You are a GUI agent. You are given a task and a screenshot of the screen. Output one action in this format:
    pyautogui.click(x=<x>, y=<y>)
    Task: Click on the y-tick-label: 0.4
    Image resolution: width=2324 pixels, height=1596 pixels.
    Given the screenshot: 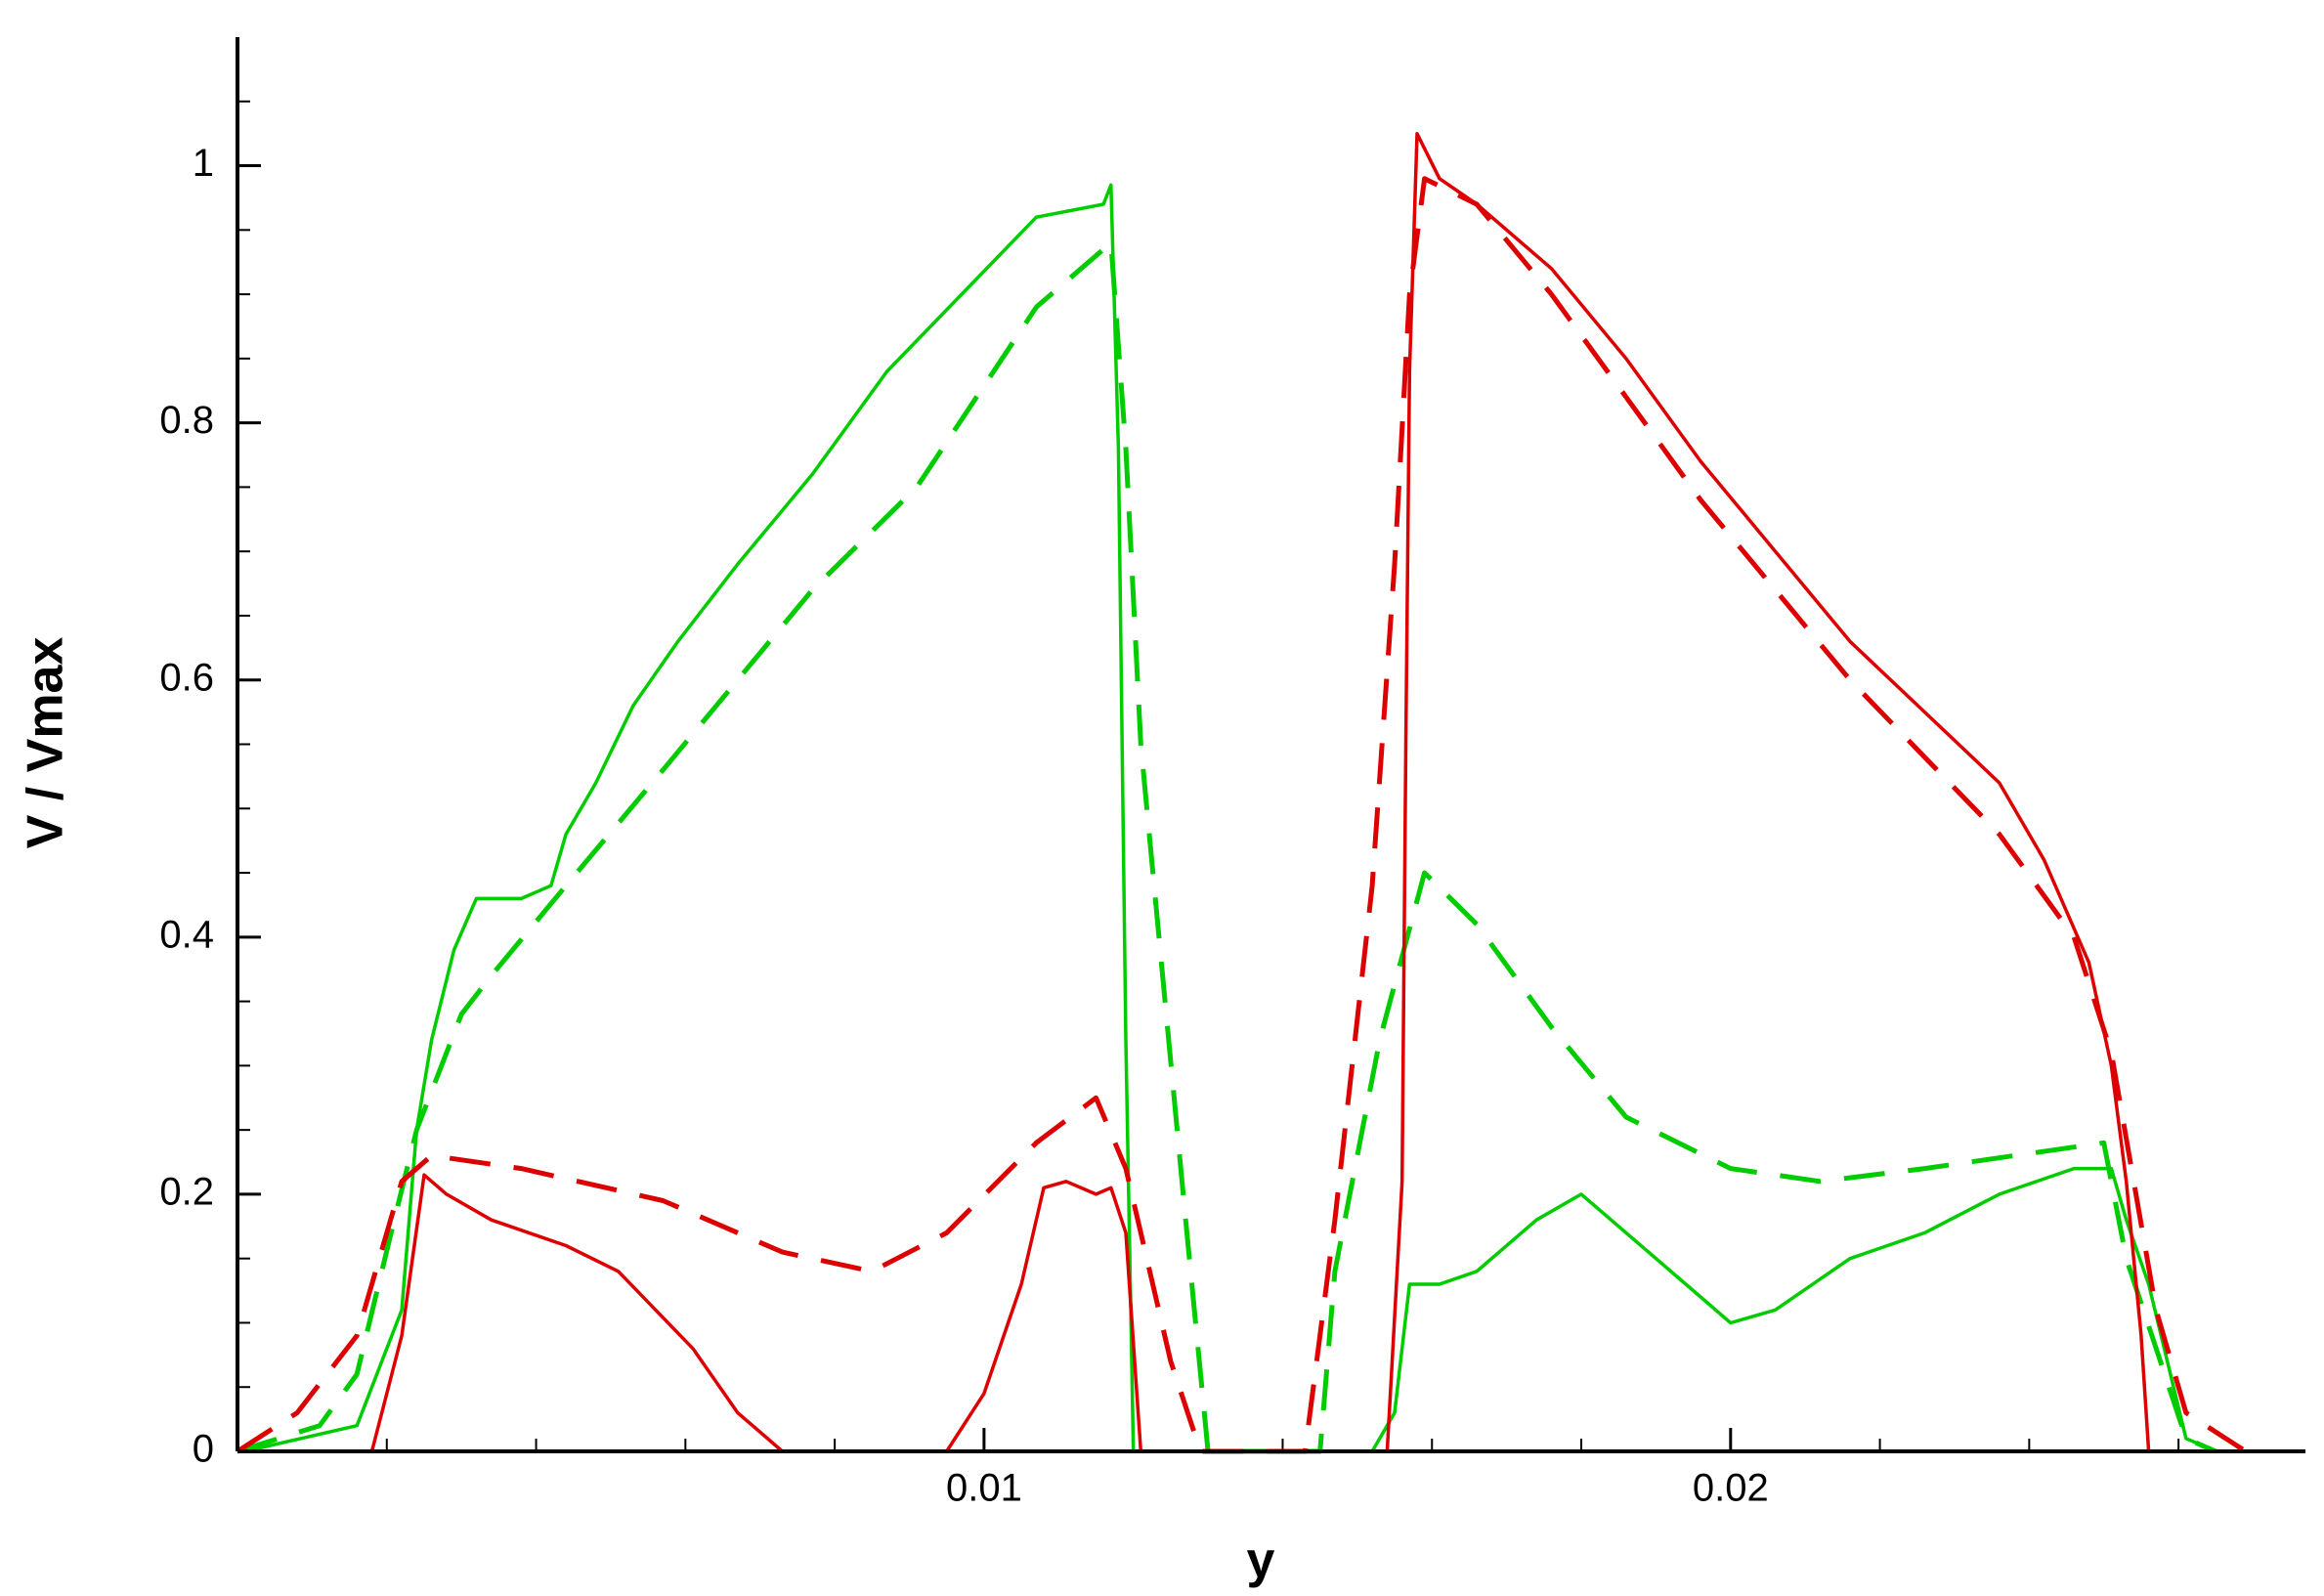 What is the action you would take?
    pyautogui.click(x=186, y=934)
    